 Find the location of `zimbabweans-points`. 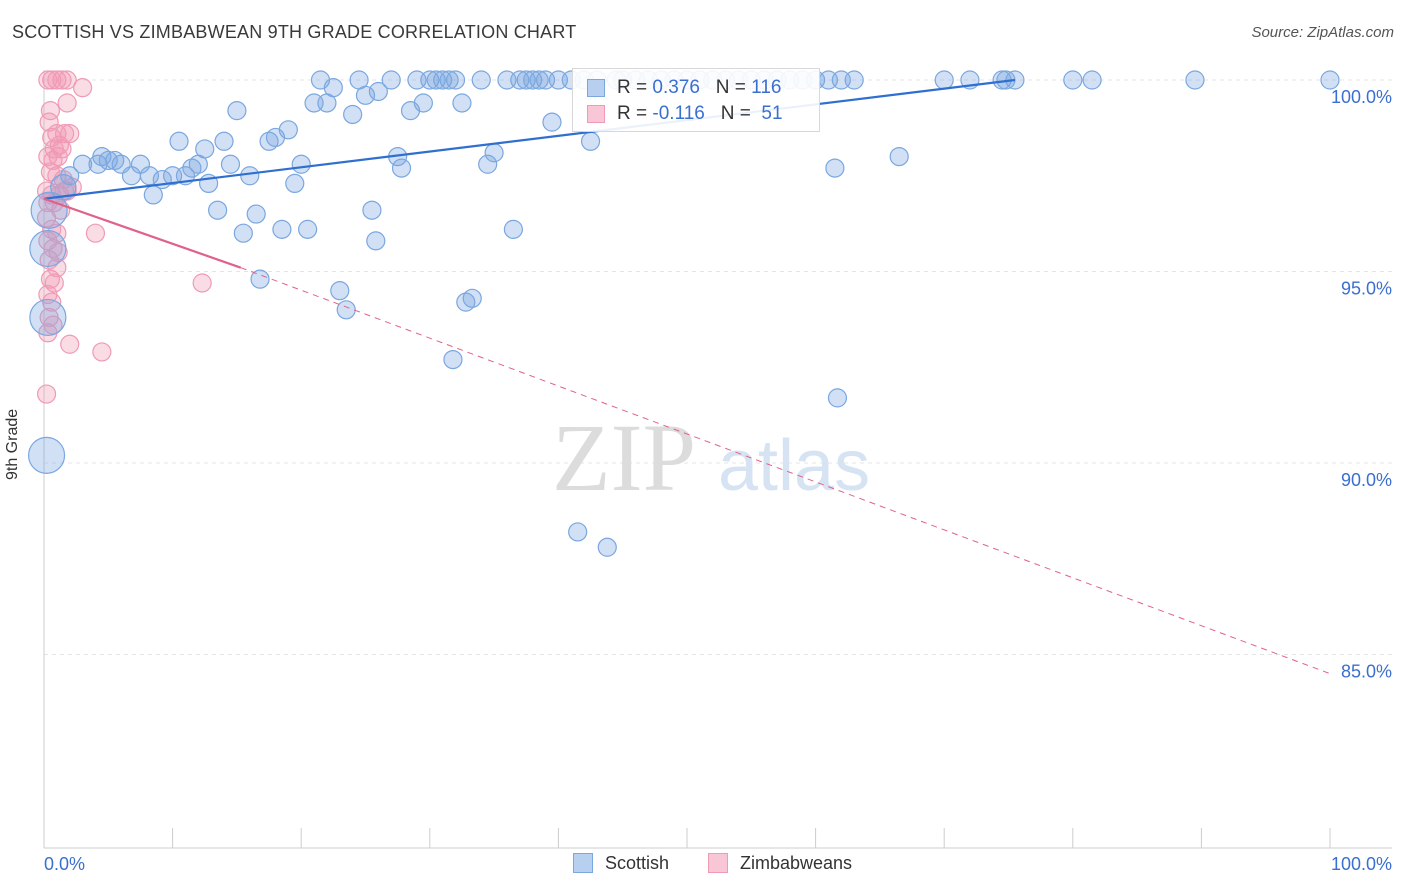

zimbabweans-points is located at coordinates (124, 237).